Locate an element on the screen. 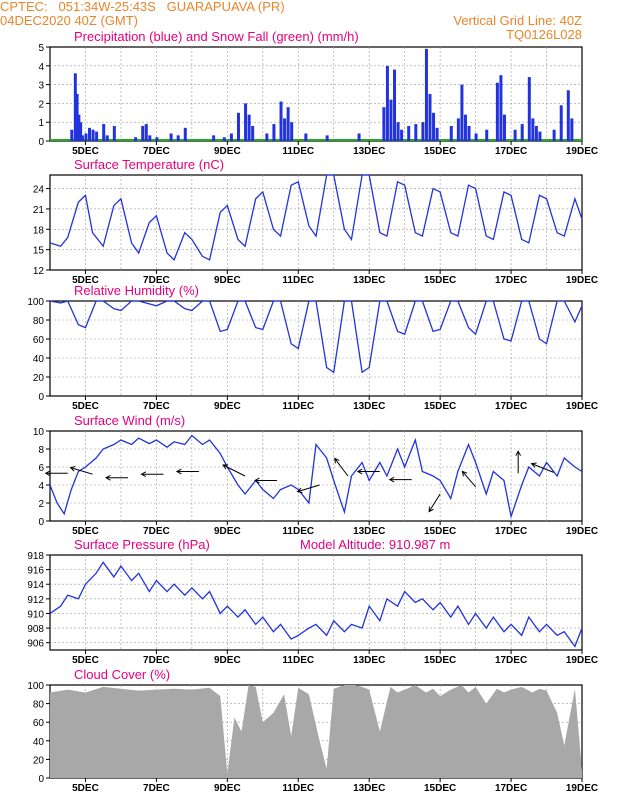 The height and width of the screenshot is (800, 618). panel-title: Cloud Cover (%) is located at coordinates (122, 674).